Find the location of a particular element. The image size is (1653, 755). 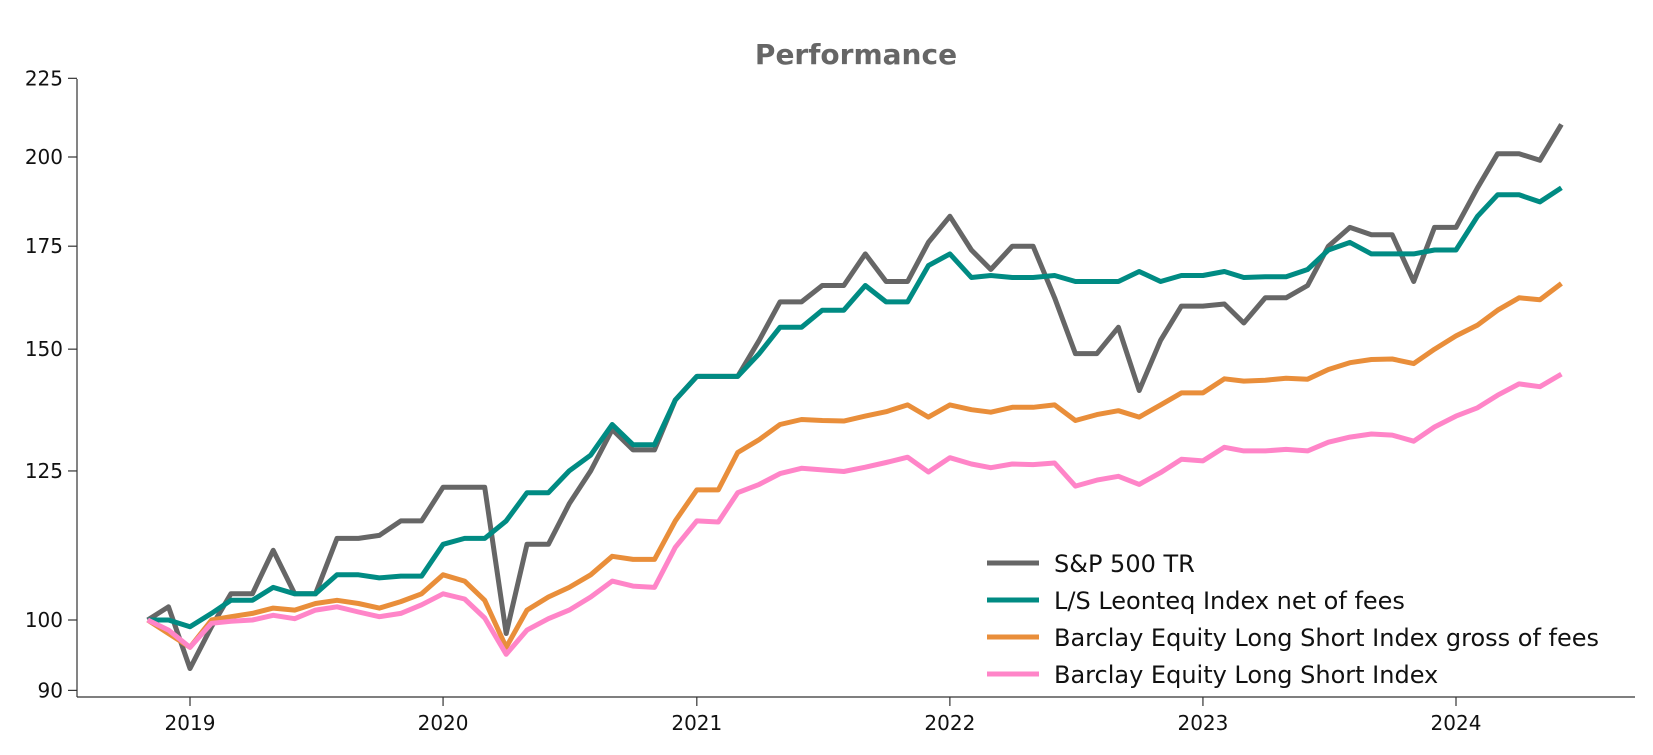

x-tick-label: 2019 is located at coordinates (190, 723).